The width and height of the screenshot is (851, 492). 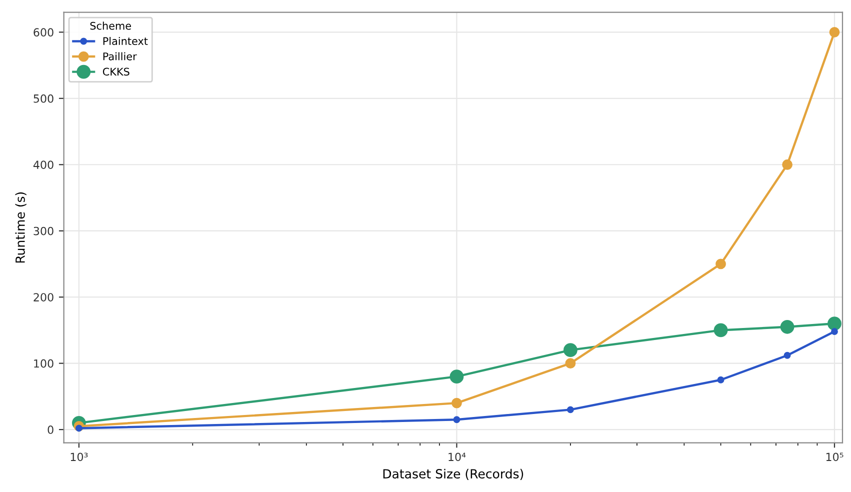 What do you see at coordinates (110, 26) in the screenshot?
I see `legend-title: Scheme` at bounding box center [110, 26].